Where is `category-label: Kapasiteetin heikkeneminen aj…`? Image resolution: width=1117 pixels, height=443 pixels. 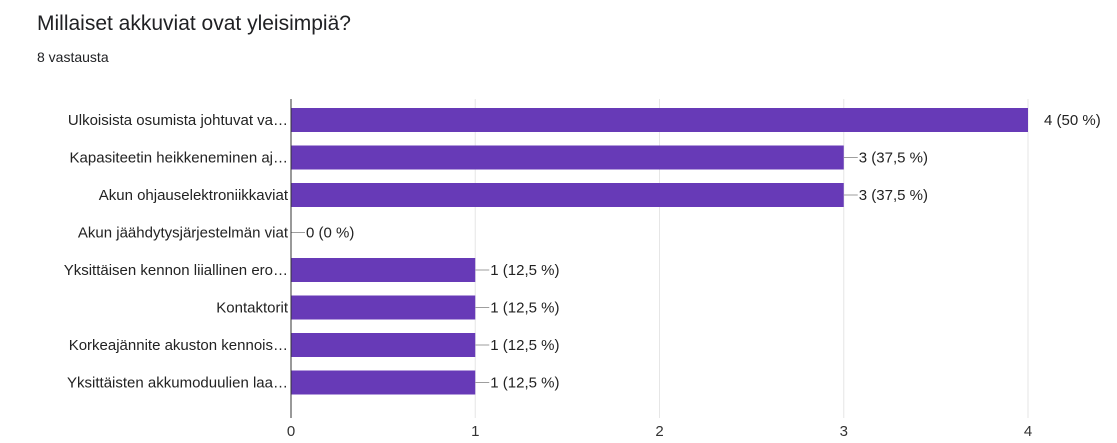 category-label: Kapasiteetin heikkeneminen aj… is located at coordinates (179, 158).